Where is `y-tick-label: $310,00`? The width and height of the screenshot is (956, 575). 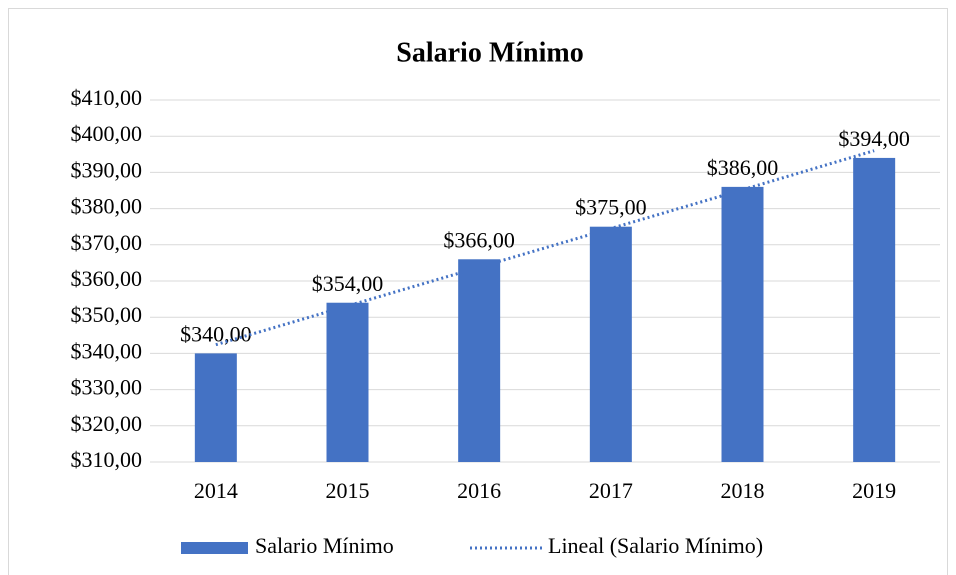 y-tick-label: $310,00 is located at coordinates (107, 459).